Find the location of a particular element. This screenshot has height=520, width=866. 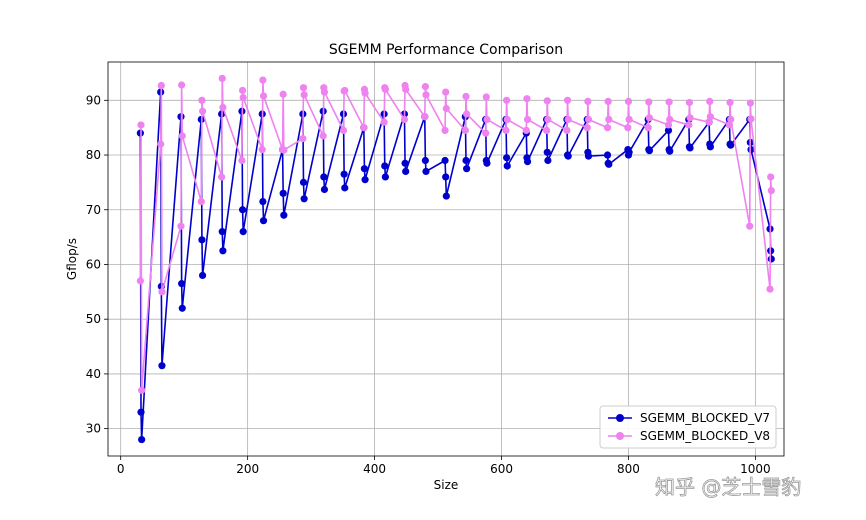

x-tick-label: 0 is located at coordinates (121, 469).